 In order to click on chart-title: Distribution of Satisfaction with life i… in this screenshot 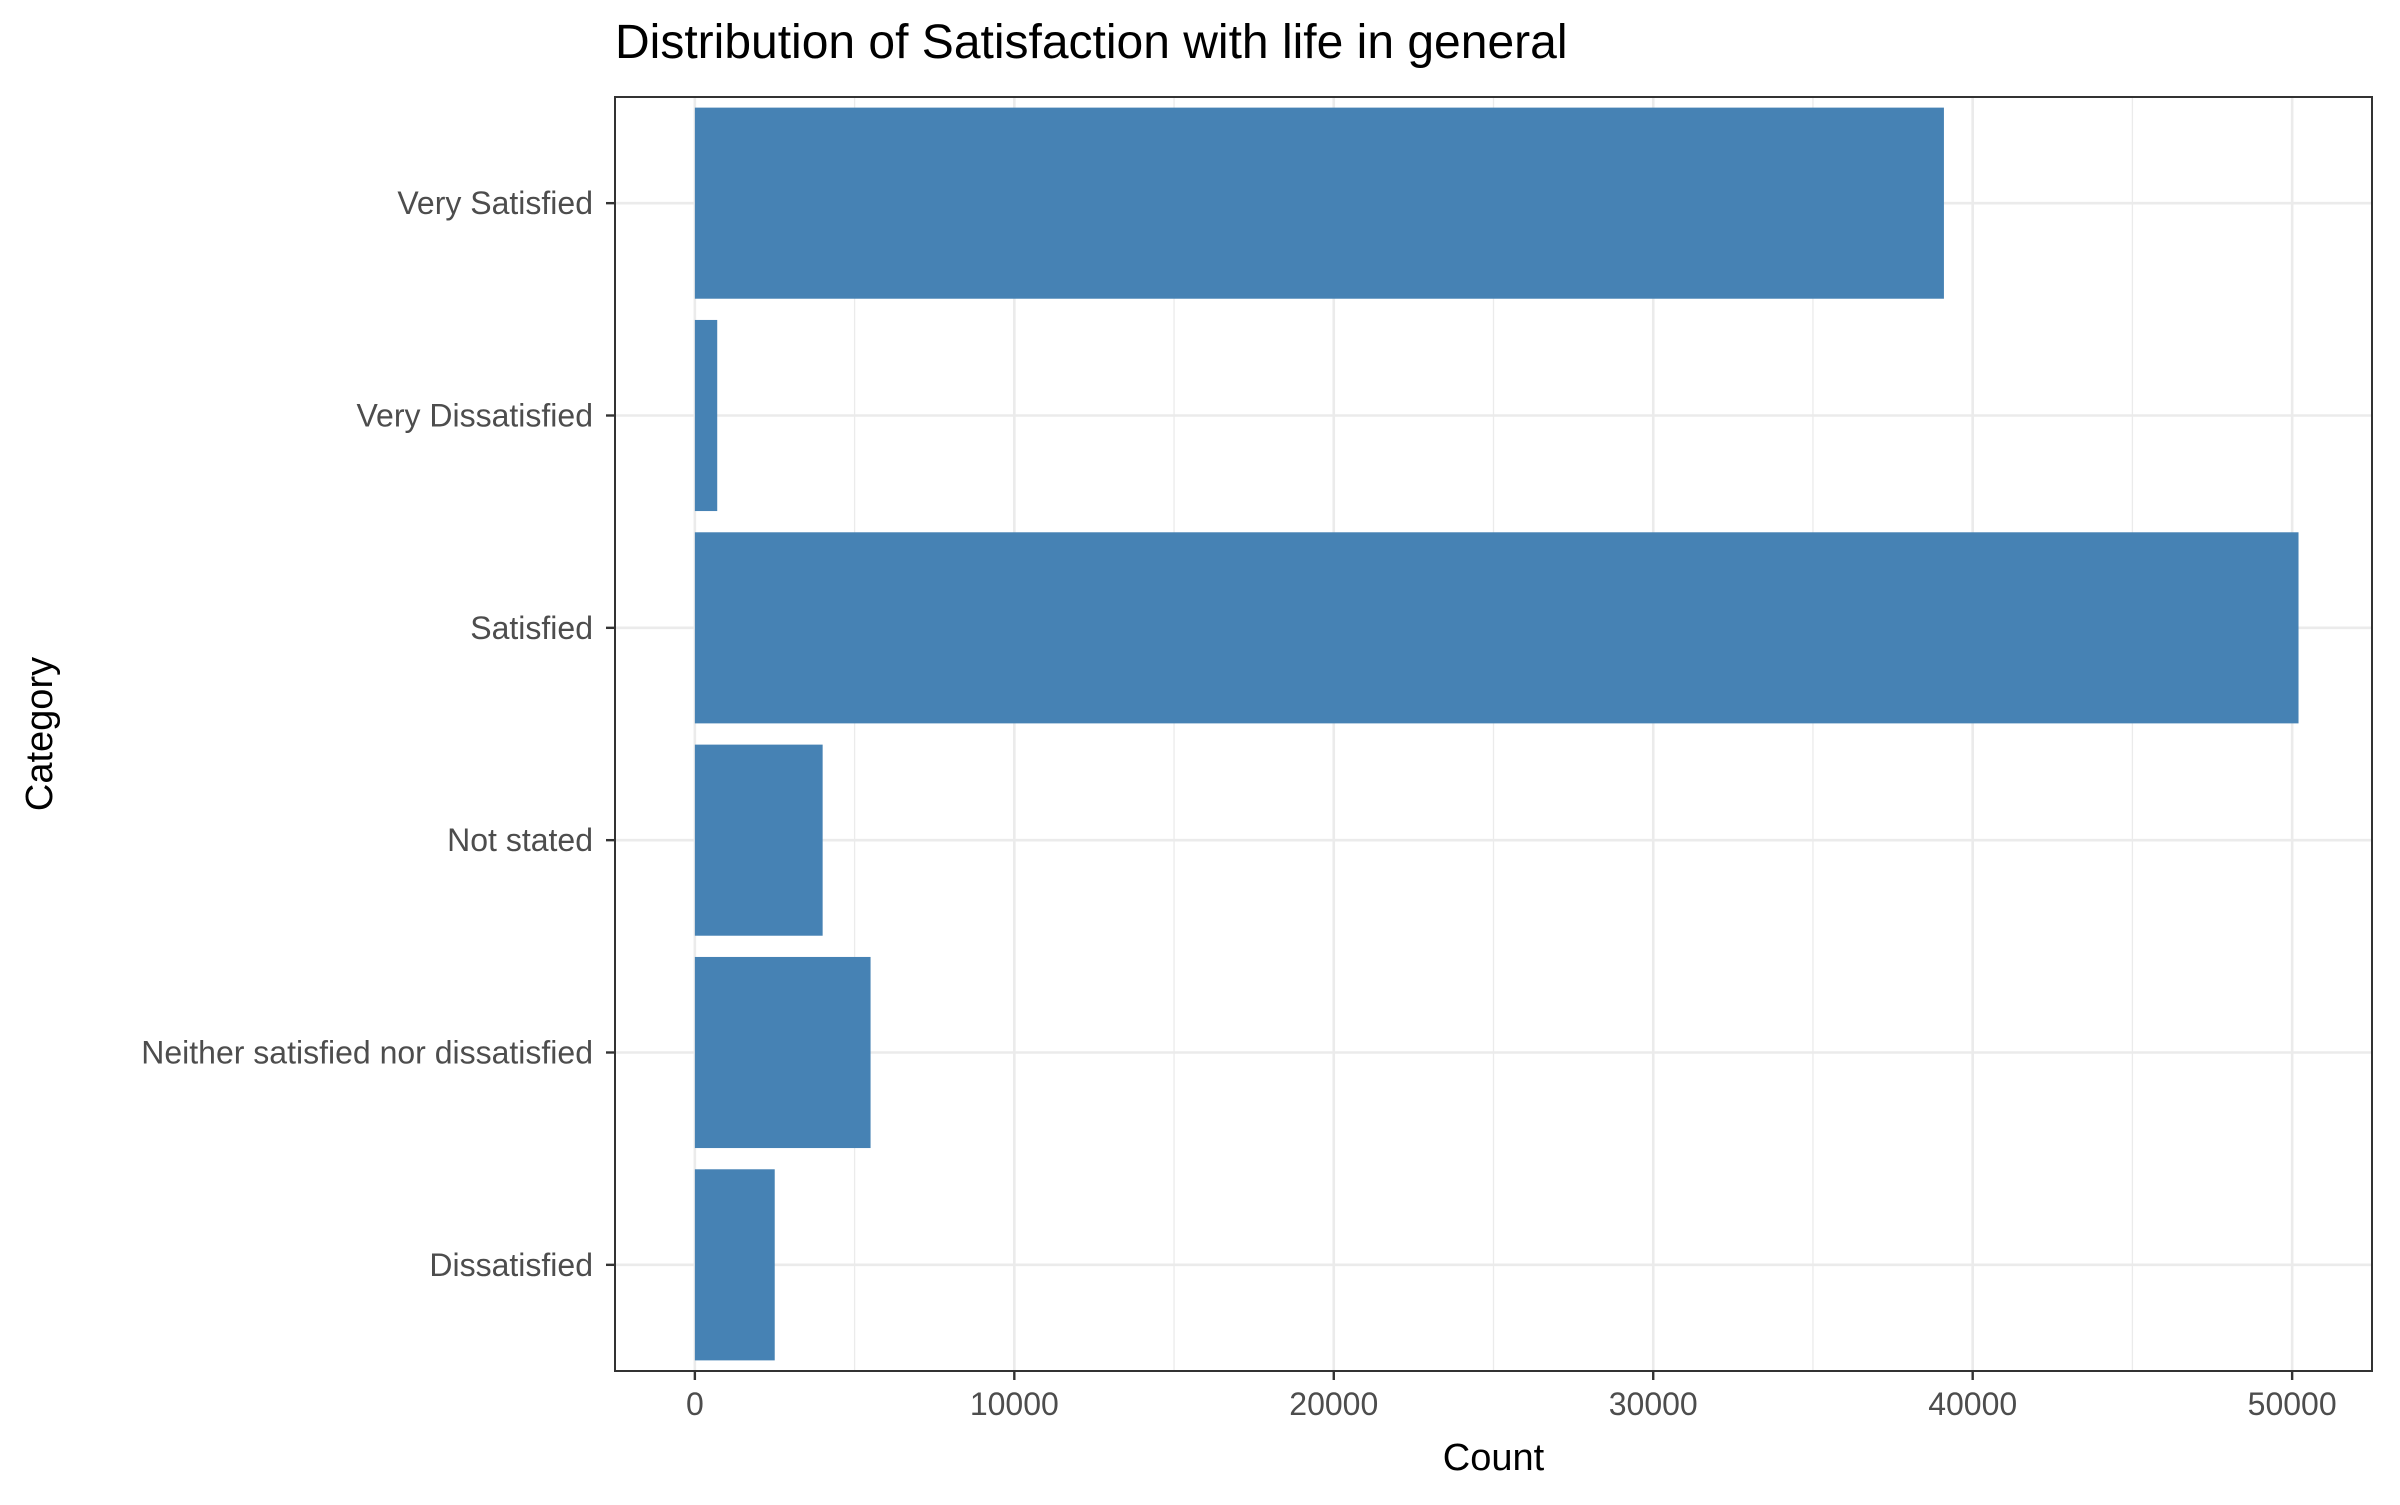, I will do `click(1091, 42)`.